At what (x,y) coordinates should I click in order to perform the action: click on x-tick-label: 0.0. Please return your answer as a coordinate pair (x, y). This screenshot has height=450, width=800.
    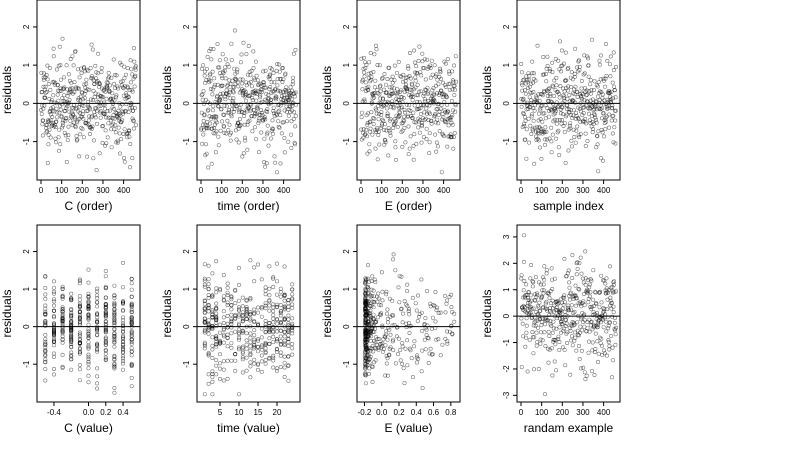
    Looking at the image, I should click on (382, 412).